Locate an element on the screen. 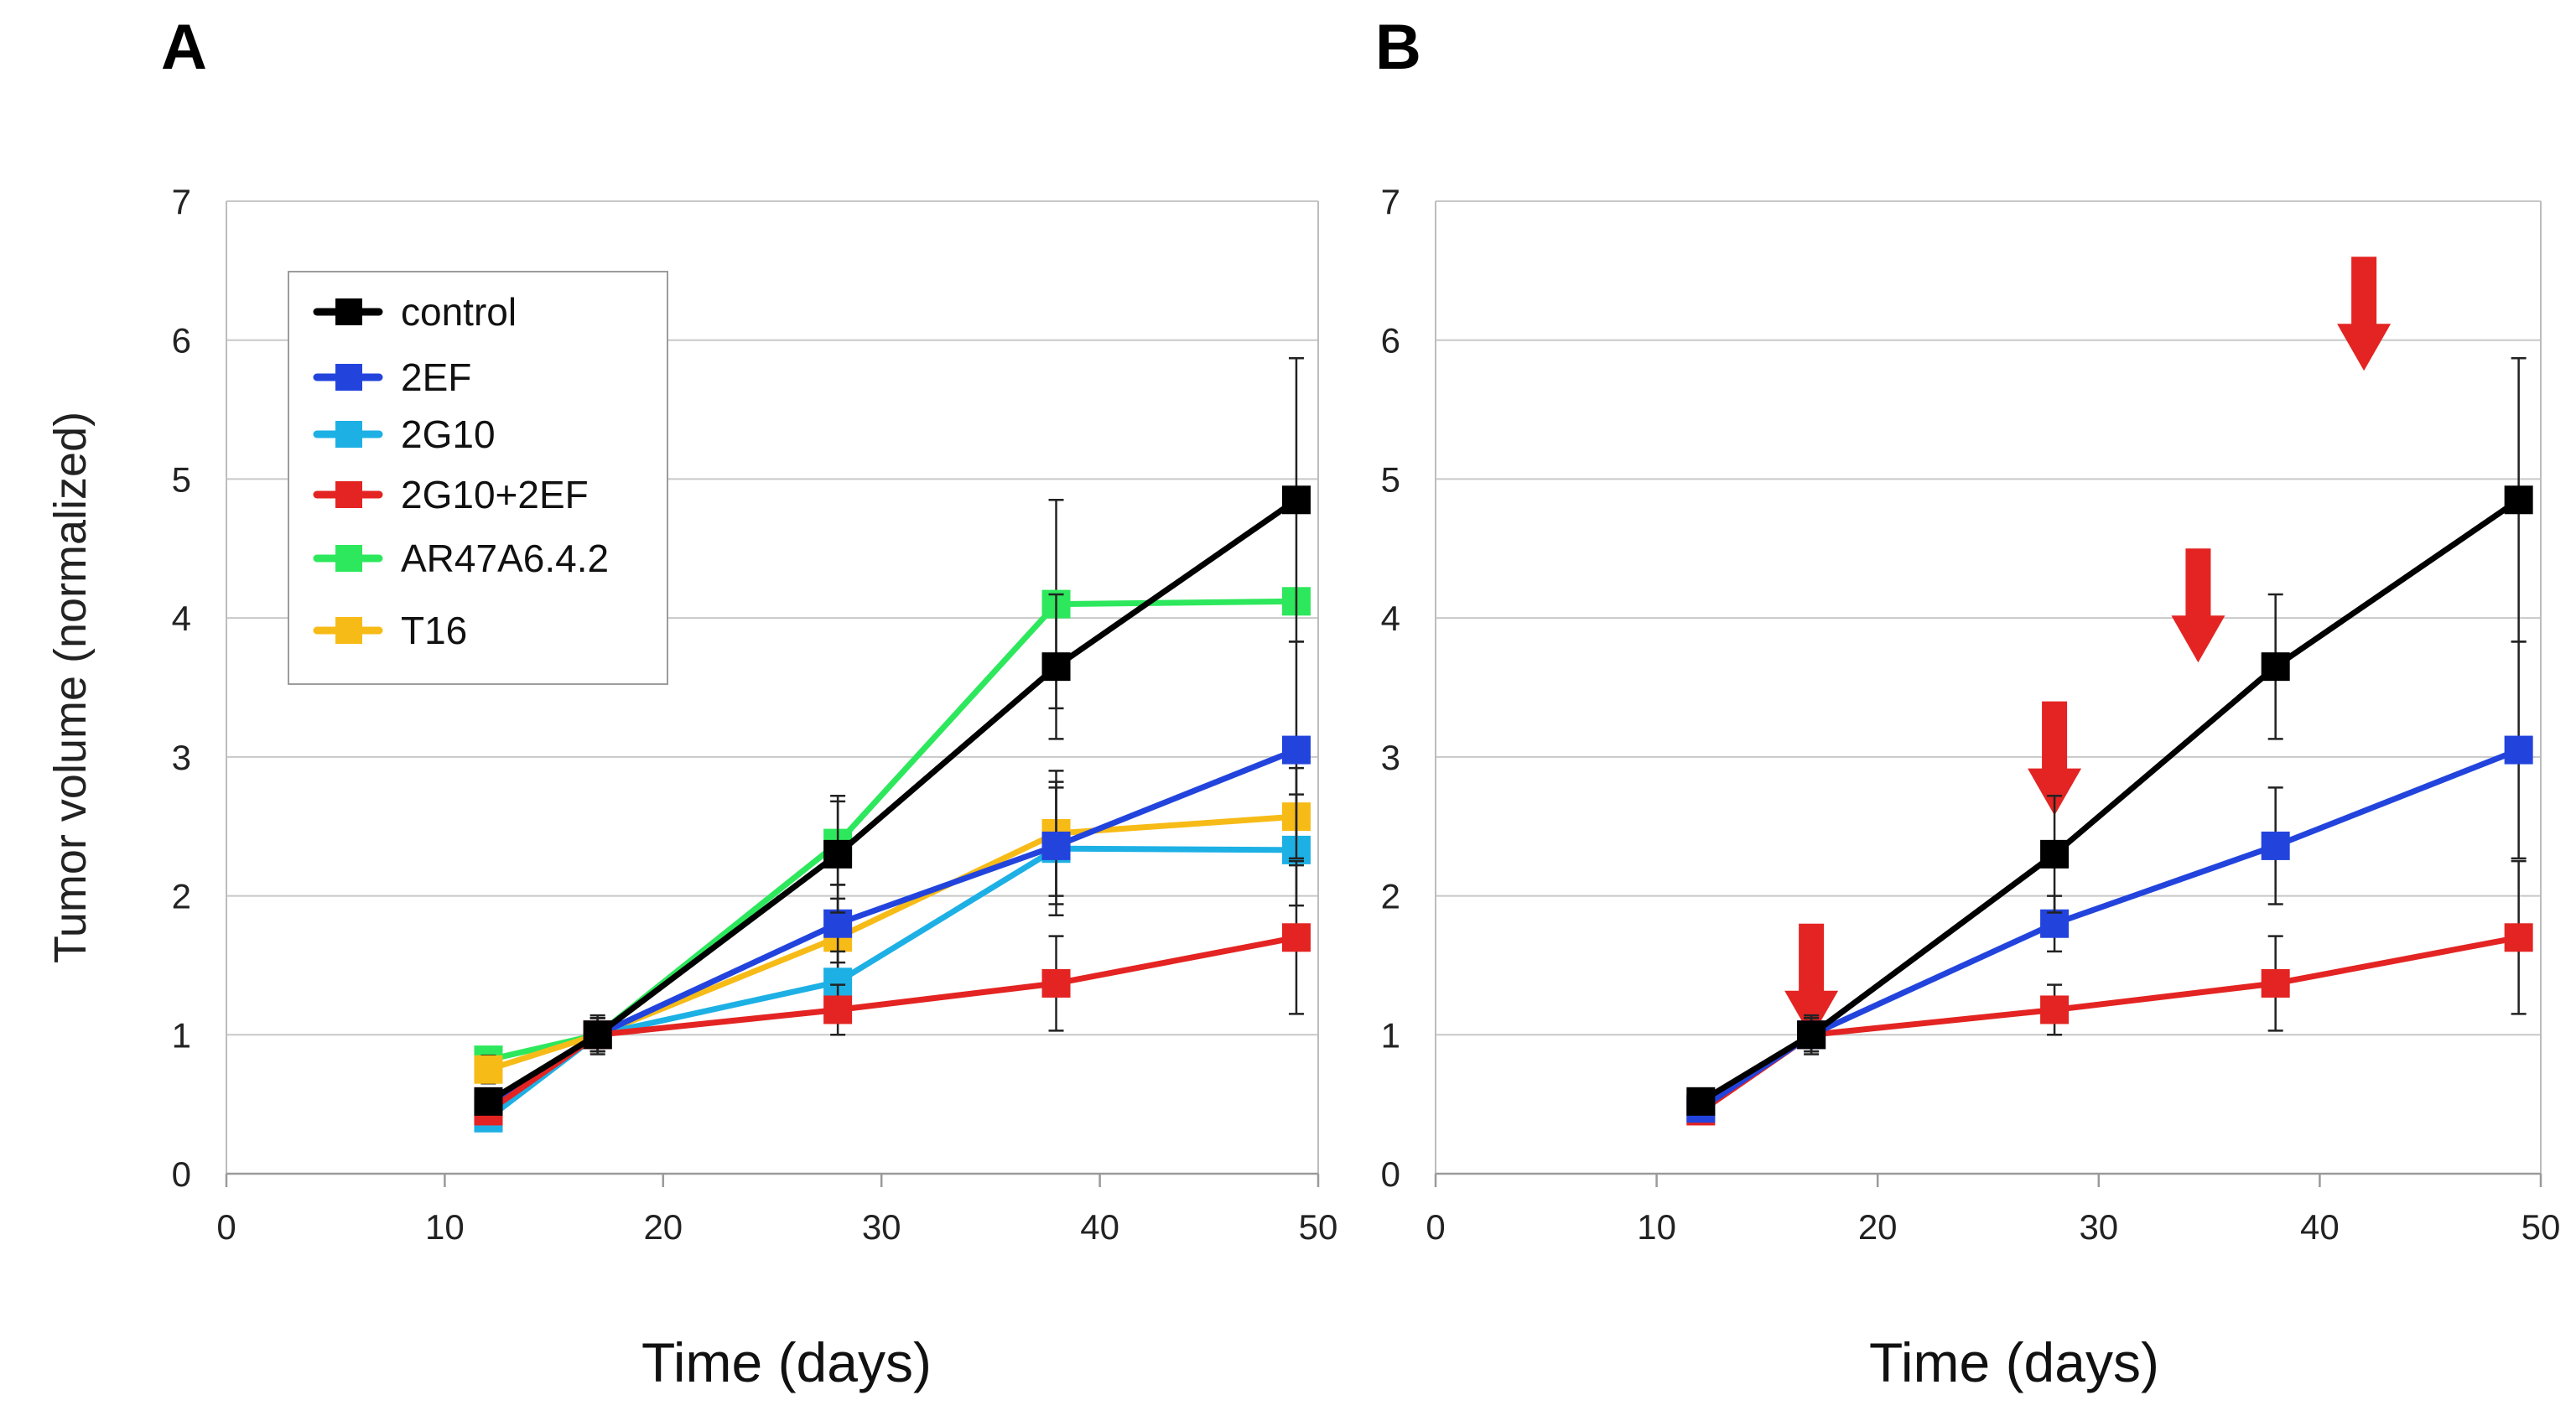 This screenshot has width=2576, height=1416. legend-label-control: control is located at coordinates (459, 312).